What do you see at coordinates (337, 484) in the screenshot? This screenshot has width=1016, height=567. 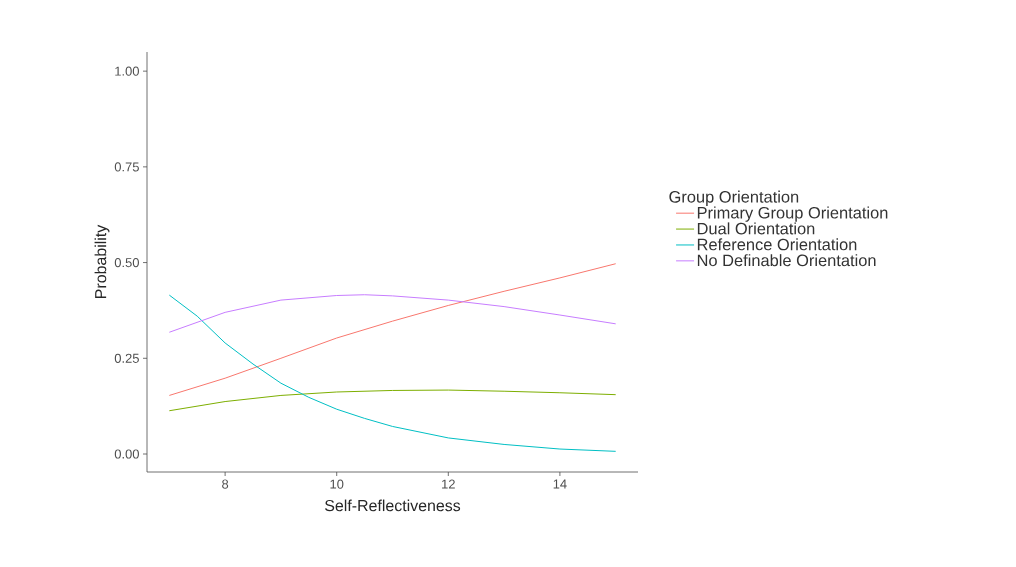 I see `x-tick-label: 10` at bounding box center [337, 484].